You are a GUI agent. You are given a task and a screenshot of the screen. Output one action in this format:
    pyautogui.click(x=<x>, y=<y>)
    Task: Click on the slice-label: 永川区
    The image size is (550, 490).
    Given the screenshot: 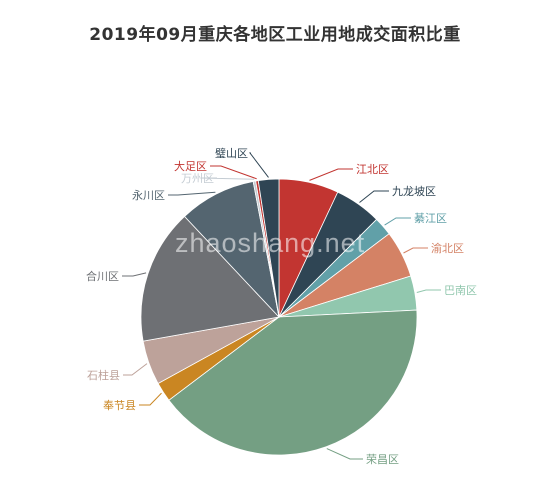 What is the action you would take?
    pyautogui.click(x=148, y=195)
    